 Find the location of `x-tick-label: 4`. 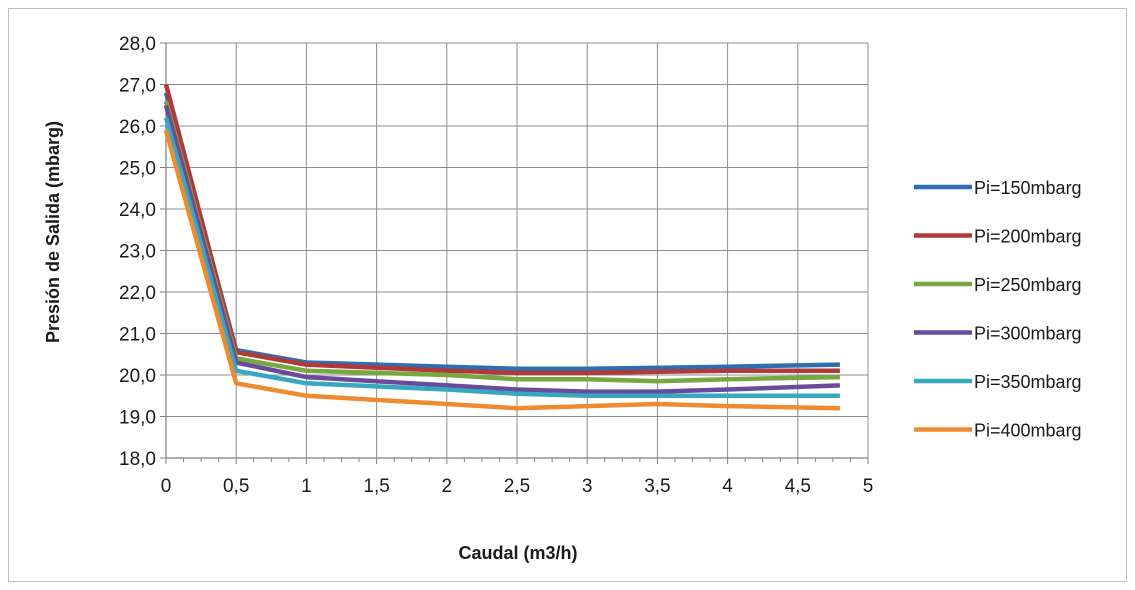

x-tick-label: 4 is located at coordinates (727, 486).